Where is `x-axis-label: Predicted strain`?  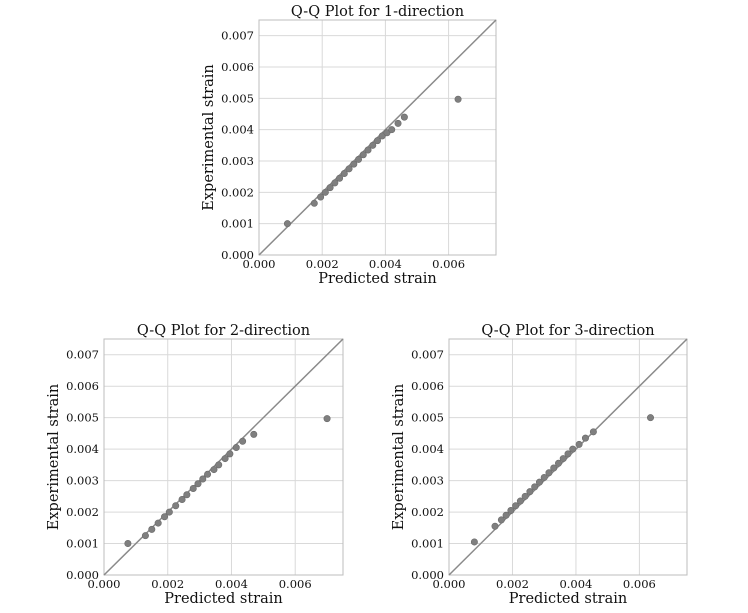 x-axis-label: Predicted strain is located at coordinates (377, 279).